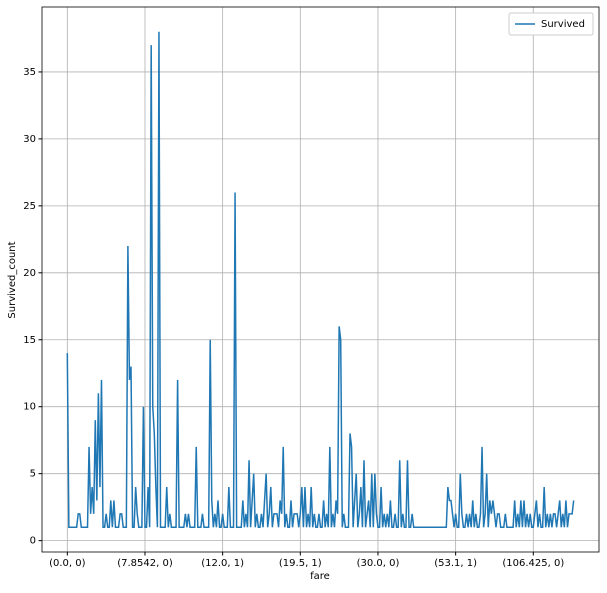  I want to click on y-tick-label: 10, so click(29, 407).